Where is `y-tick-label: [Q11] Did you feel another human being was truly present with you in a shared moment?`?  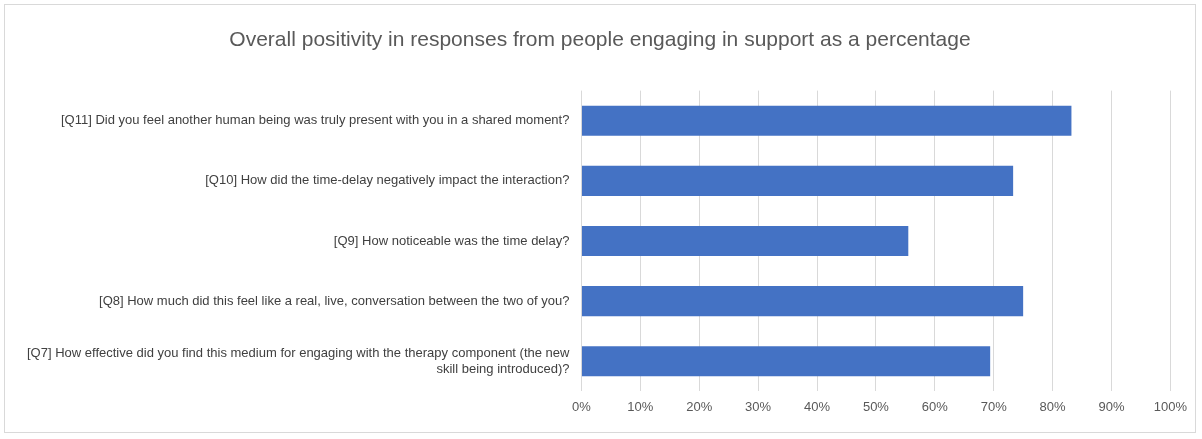
y-tick-label: [Q11] Did you feel another human being was truly present with you in a shared moment? is located at coordinates (315, 120).